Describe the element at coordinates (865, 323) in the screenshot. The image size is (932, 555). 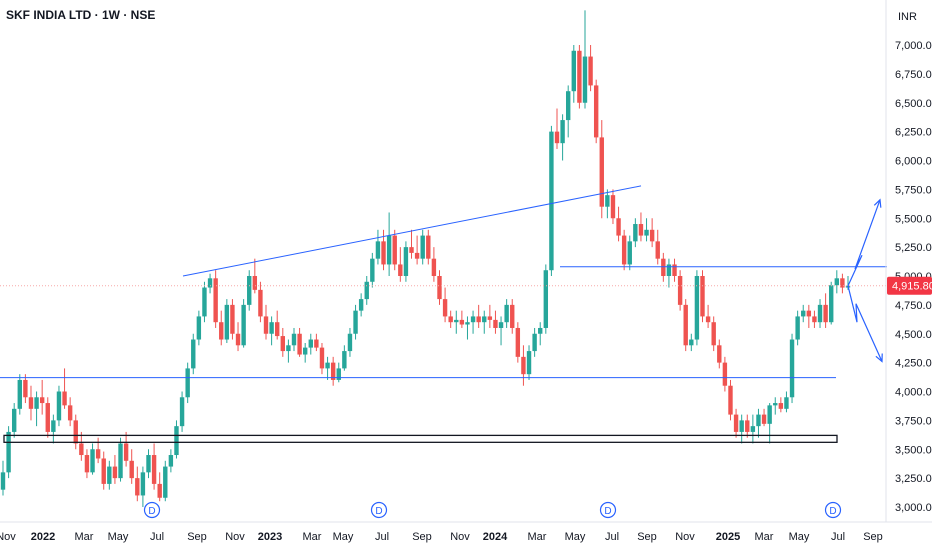
I see `bearish-projection-path` at that location.